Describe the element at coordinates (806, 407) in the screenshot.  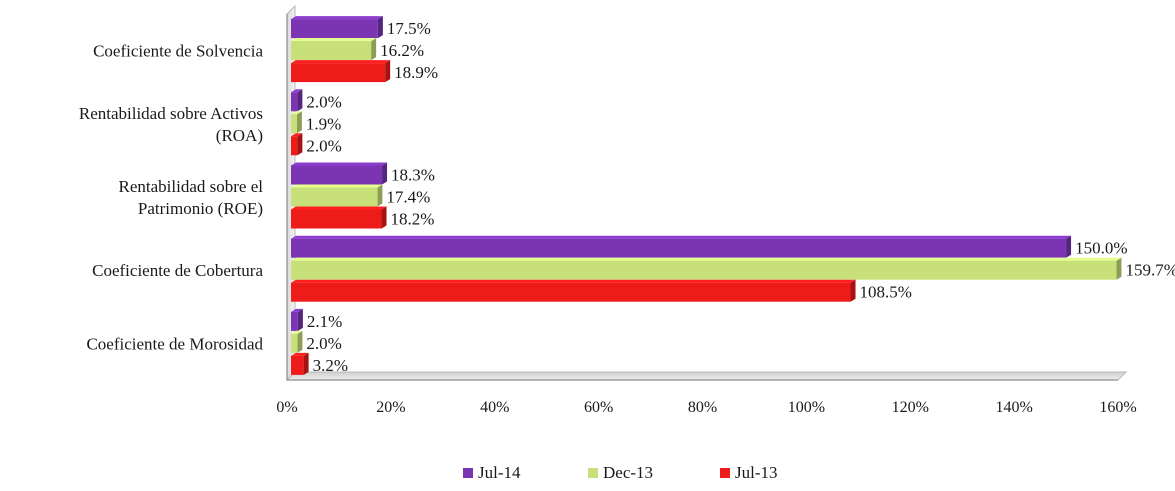
I see `x-tick-label: 100%` at that location.